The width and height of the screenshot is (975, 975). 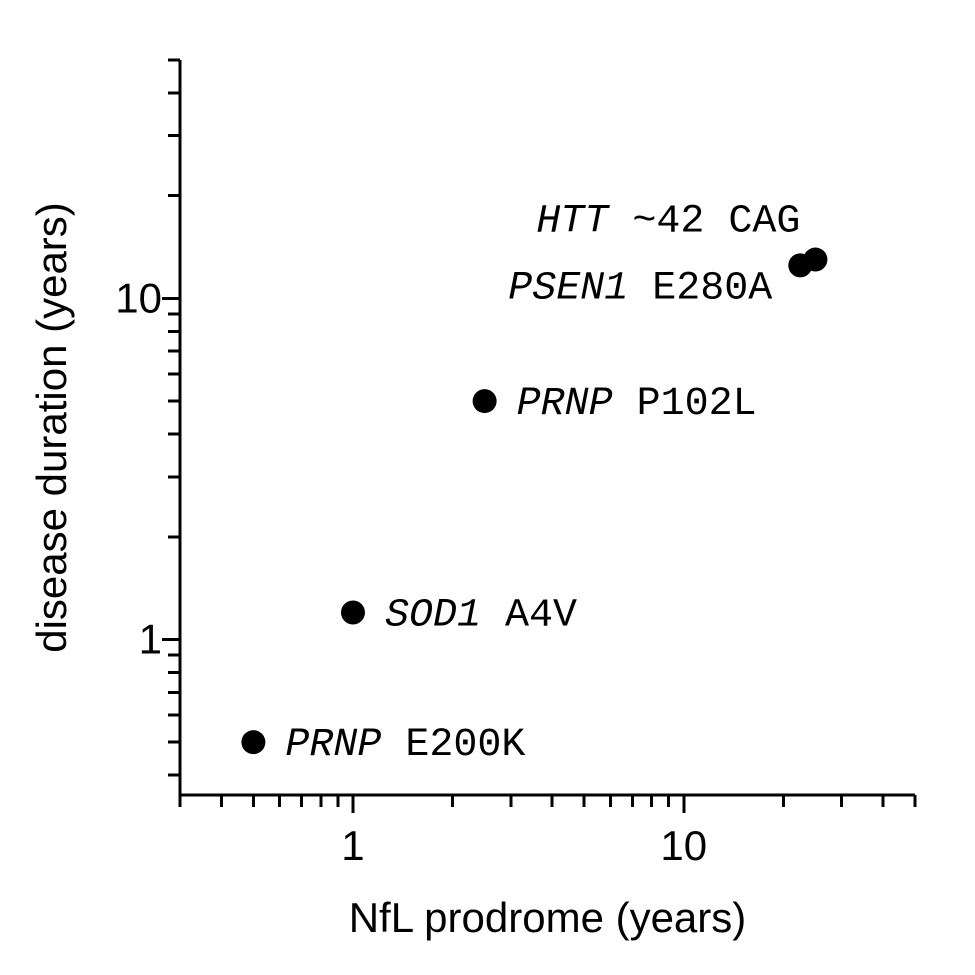 I want to click on data-label: PRNP P102L, so click(x=637, y=404).